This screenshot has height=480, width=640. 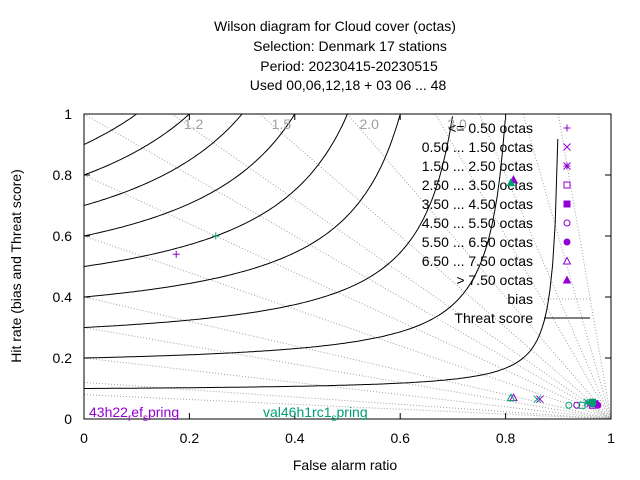 I want to click on y-axis-label: Hit rate (bias and Threat score), so click(x=16, y=266).